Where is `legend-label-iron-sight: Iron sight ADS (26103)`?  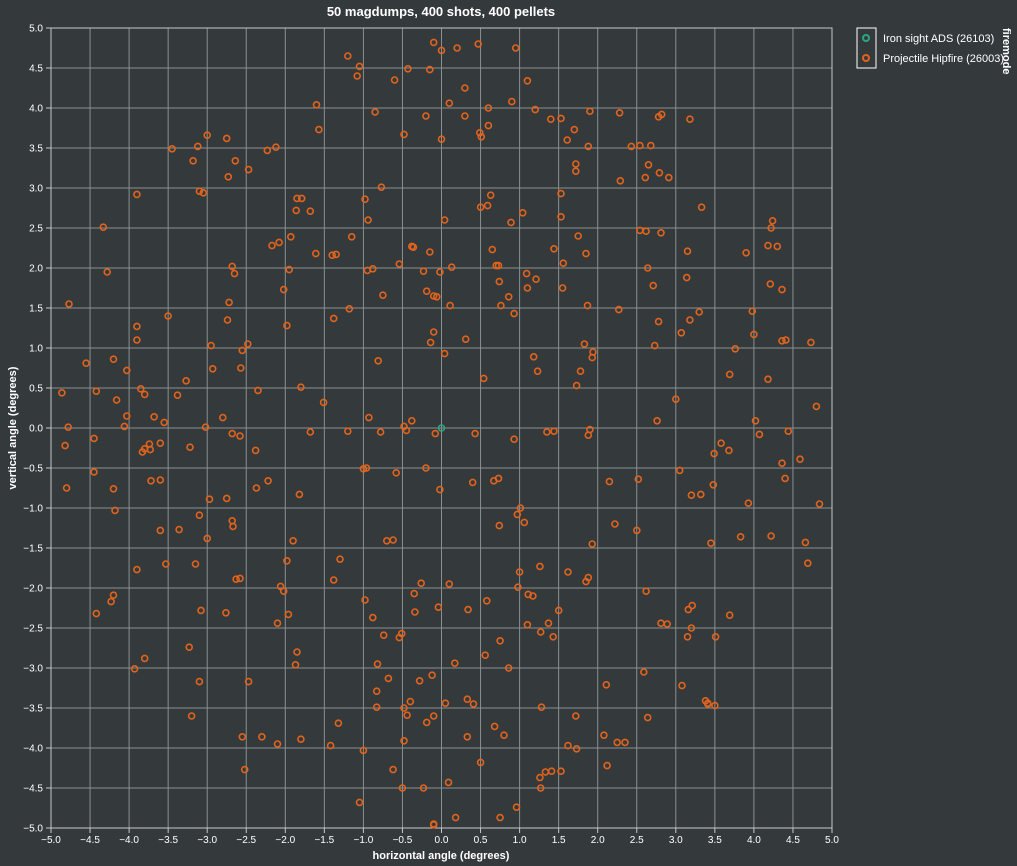
legend-label-iron-sight: Iron sight ADS (26103) is located at coordinates (938, 39).